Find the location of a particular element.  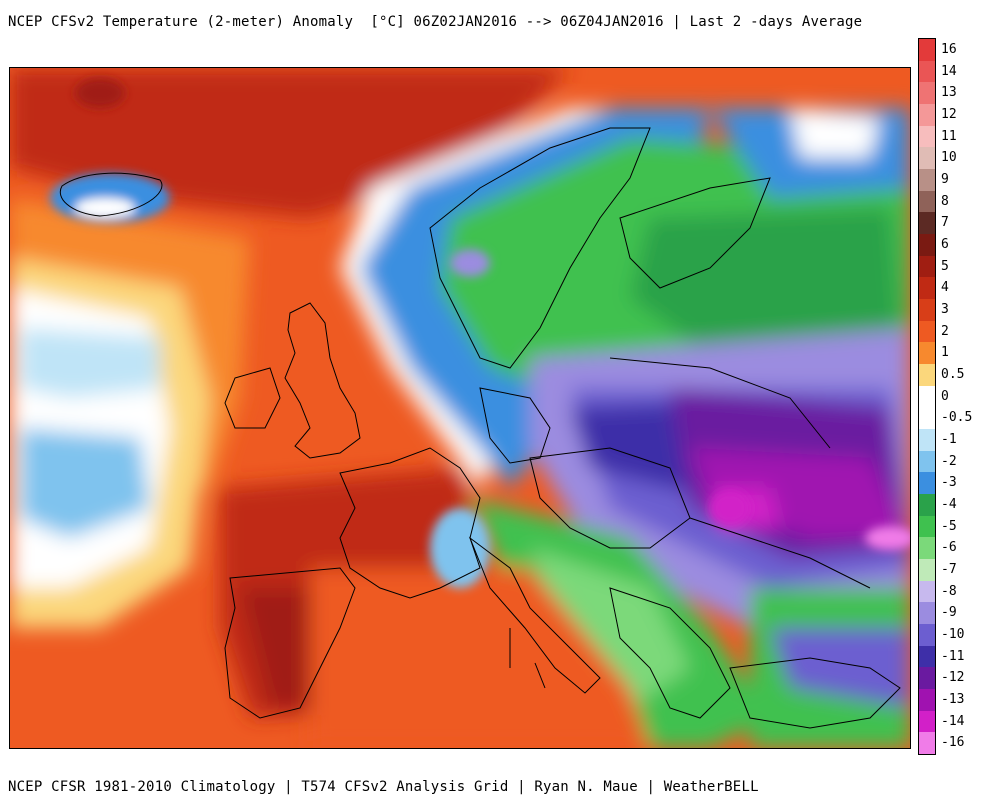

legend-label: -0.5 is located at coordinates (957, 418).